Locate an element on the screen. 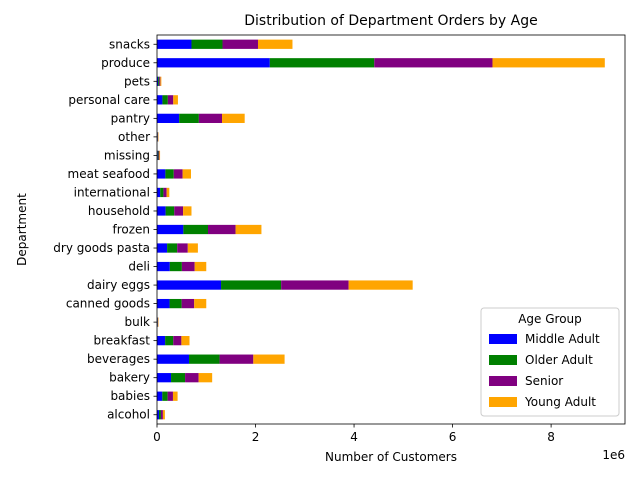  bar-deli-older-adult is located at coordinates (175, 266).